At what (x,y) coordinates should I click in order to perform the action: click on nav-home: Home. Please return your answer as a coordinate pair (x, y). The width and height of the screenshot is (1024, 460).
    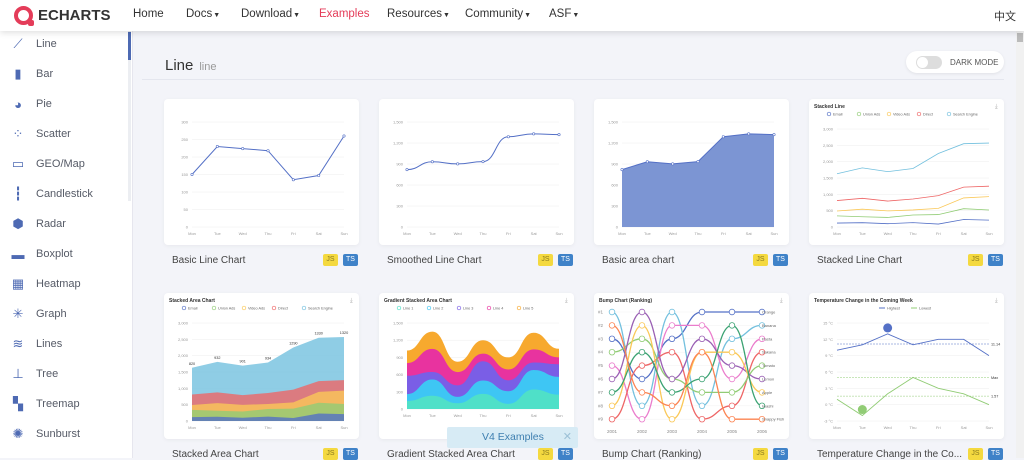
    Looking at the image, I should click on (148, 14).